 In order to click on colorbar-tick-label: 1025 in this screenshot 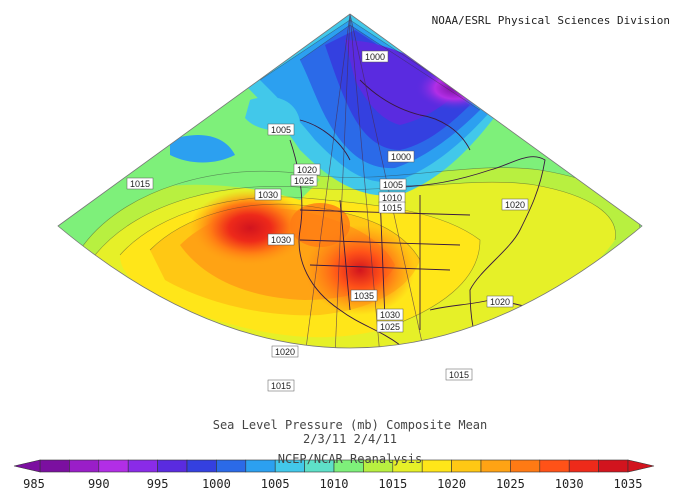, I will do `click(510, 484)`.